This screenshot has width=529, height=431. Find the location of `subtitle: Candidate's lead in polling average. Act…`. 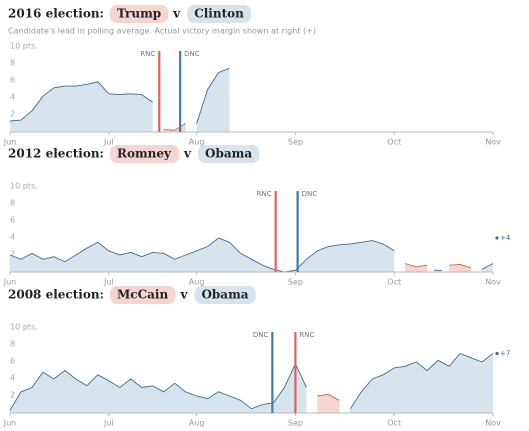

subtitle: Candidate's lead in polling average. Act… is located at coordinates (162, 31).